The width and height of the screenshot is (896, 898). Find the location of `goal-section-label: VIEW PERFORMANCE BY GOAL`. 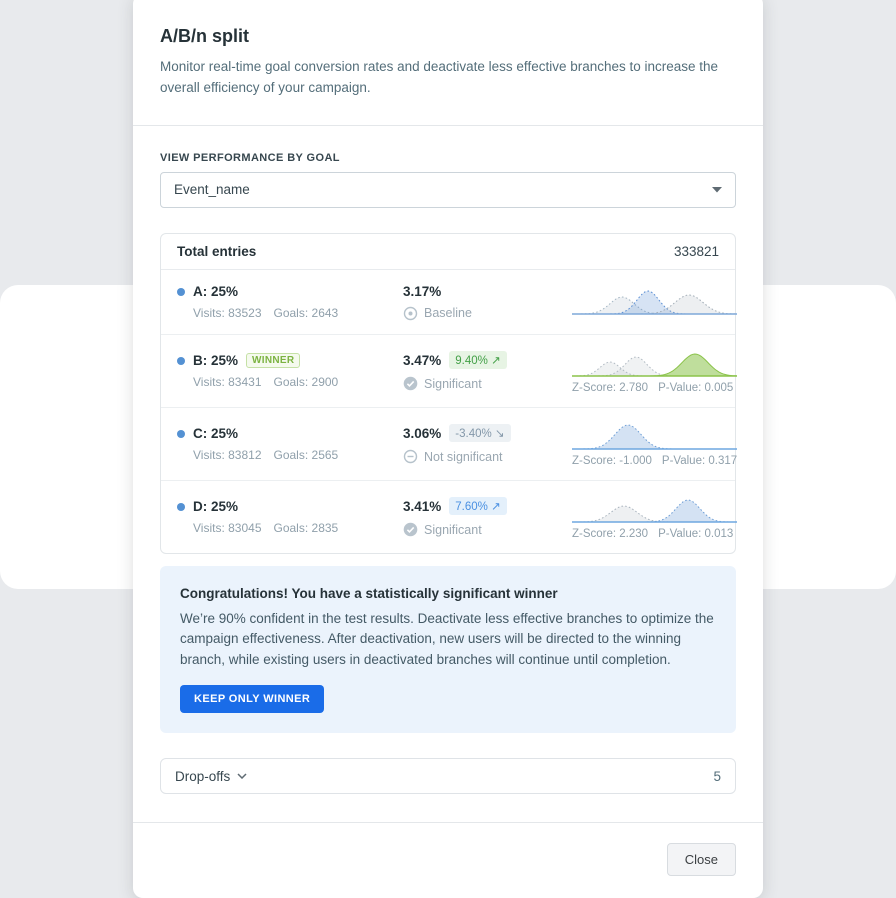

goal-section-label: VIEW PERFORMANCE BY GOAL is located at coordinates (250, 157).